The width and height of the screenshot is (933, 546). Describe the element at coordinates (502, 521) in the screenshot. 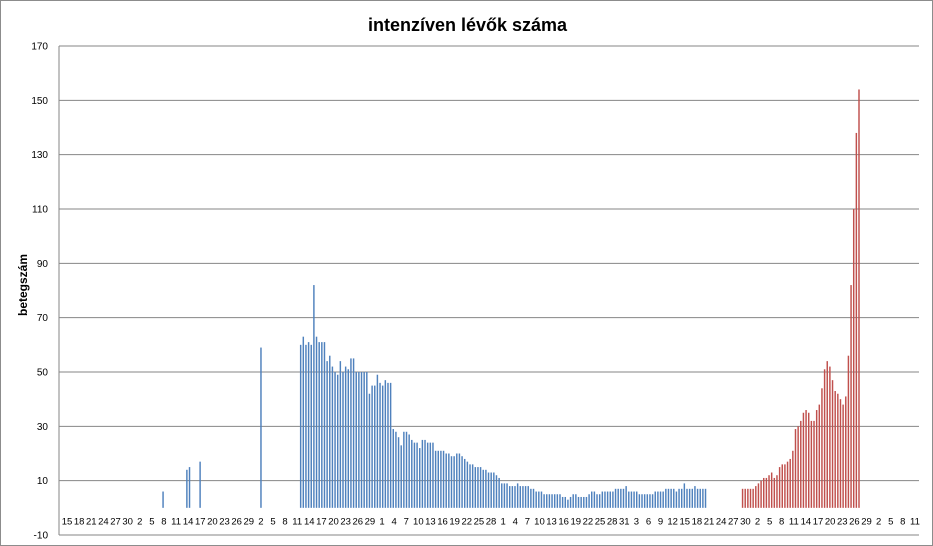

I see `x-tick-label: 1` at that location.